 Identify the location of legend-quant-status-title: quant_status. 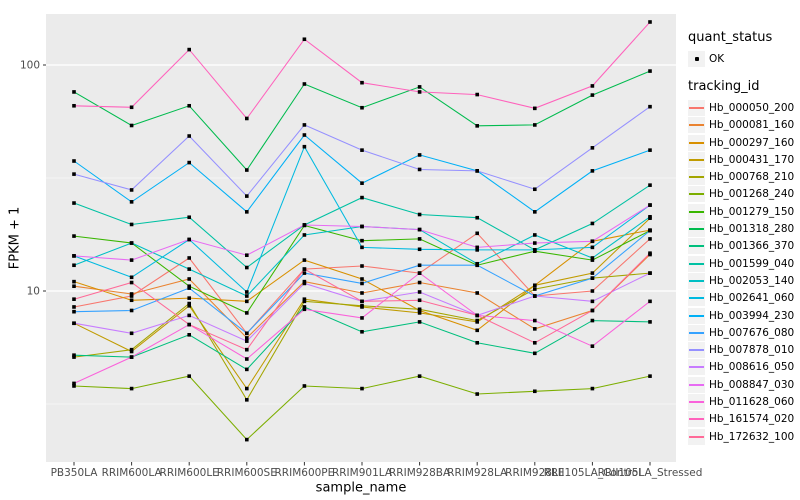
(730, 37).